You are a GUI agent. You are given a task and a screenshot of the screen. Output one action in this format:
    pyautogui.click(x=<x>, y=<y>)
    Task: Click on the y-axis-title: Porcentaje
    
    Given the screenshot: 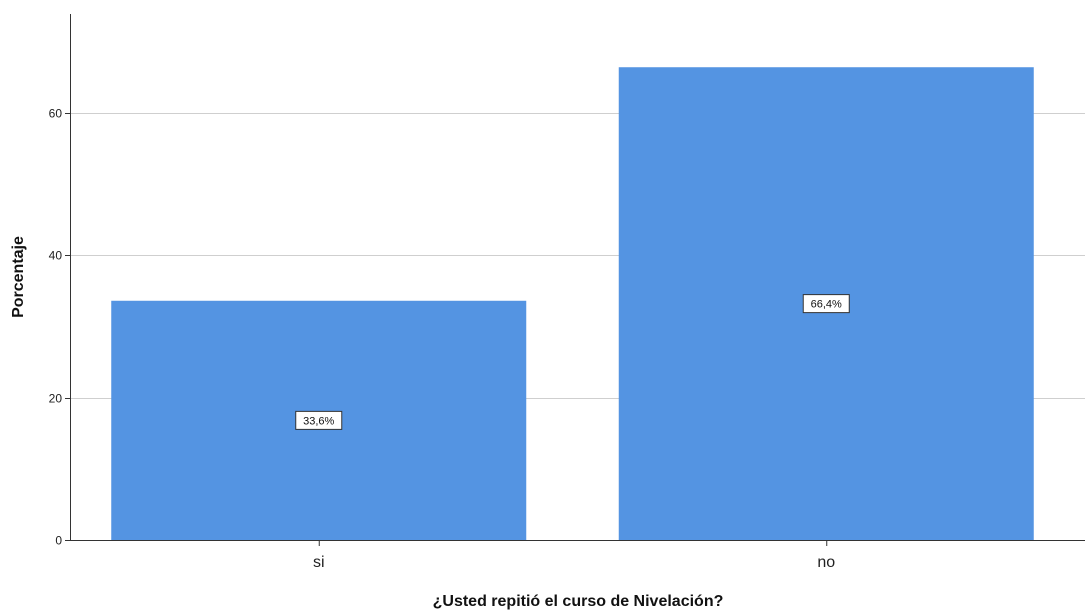 What is the action you would take?
    pyautogui.click(x=18, y=277)
    